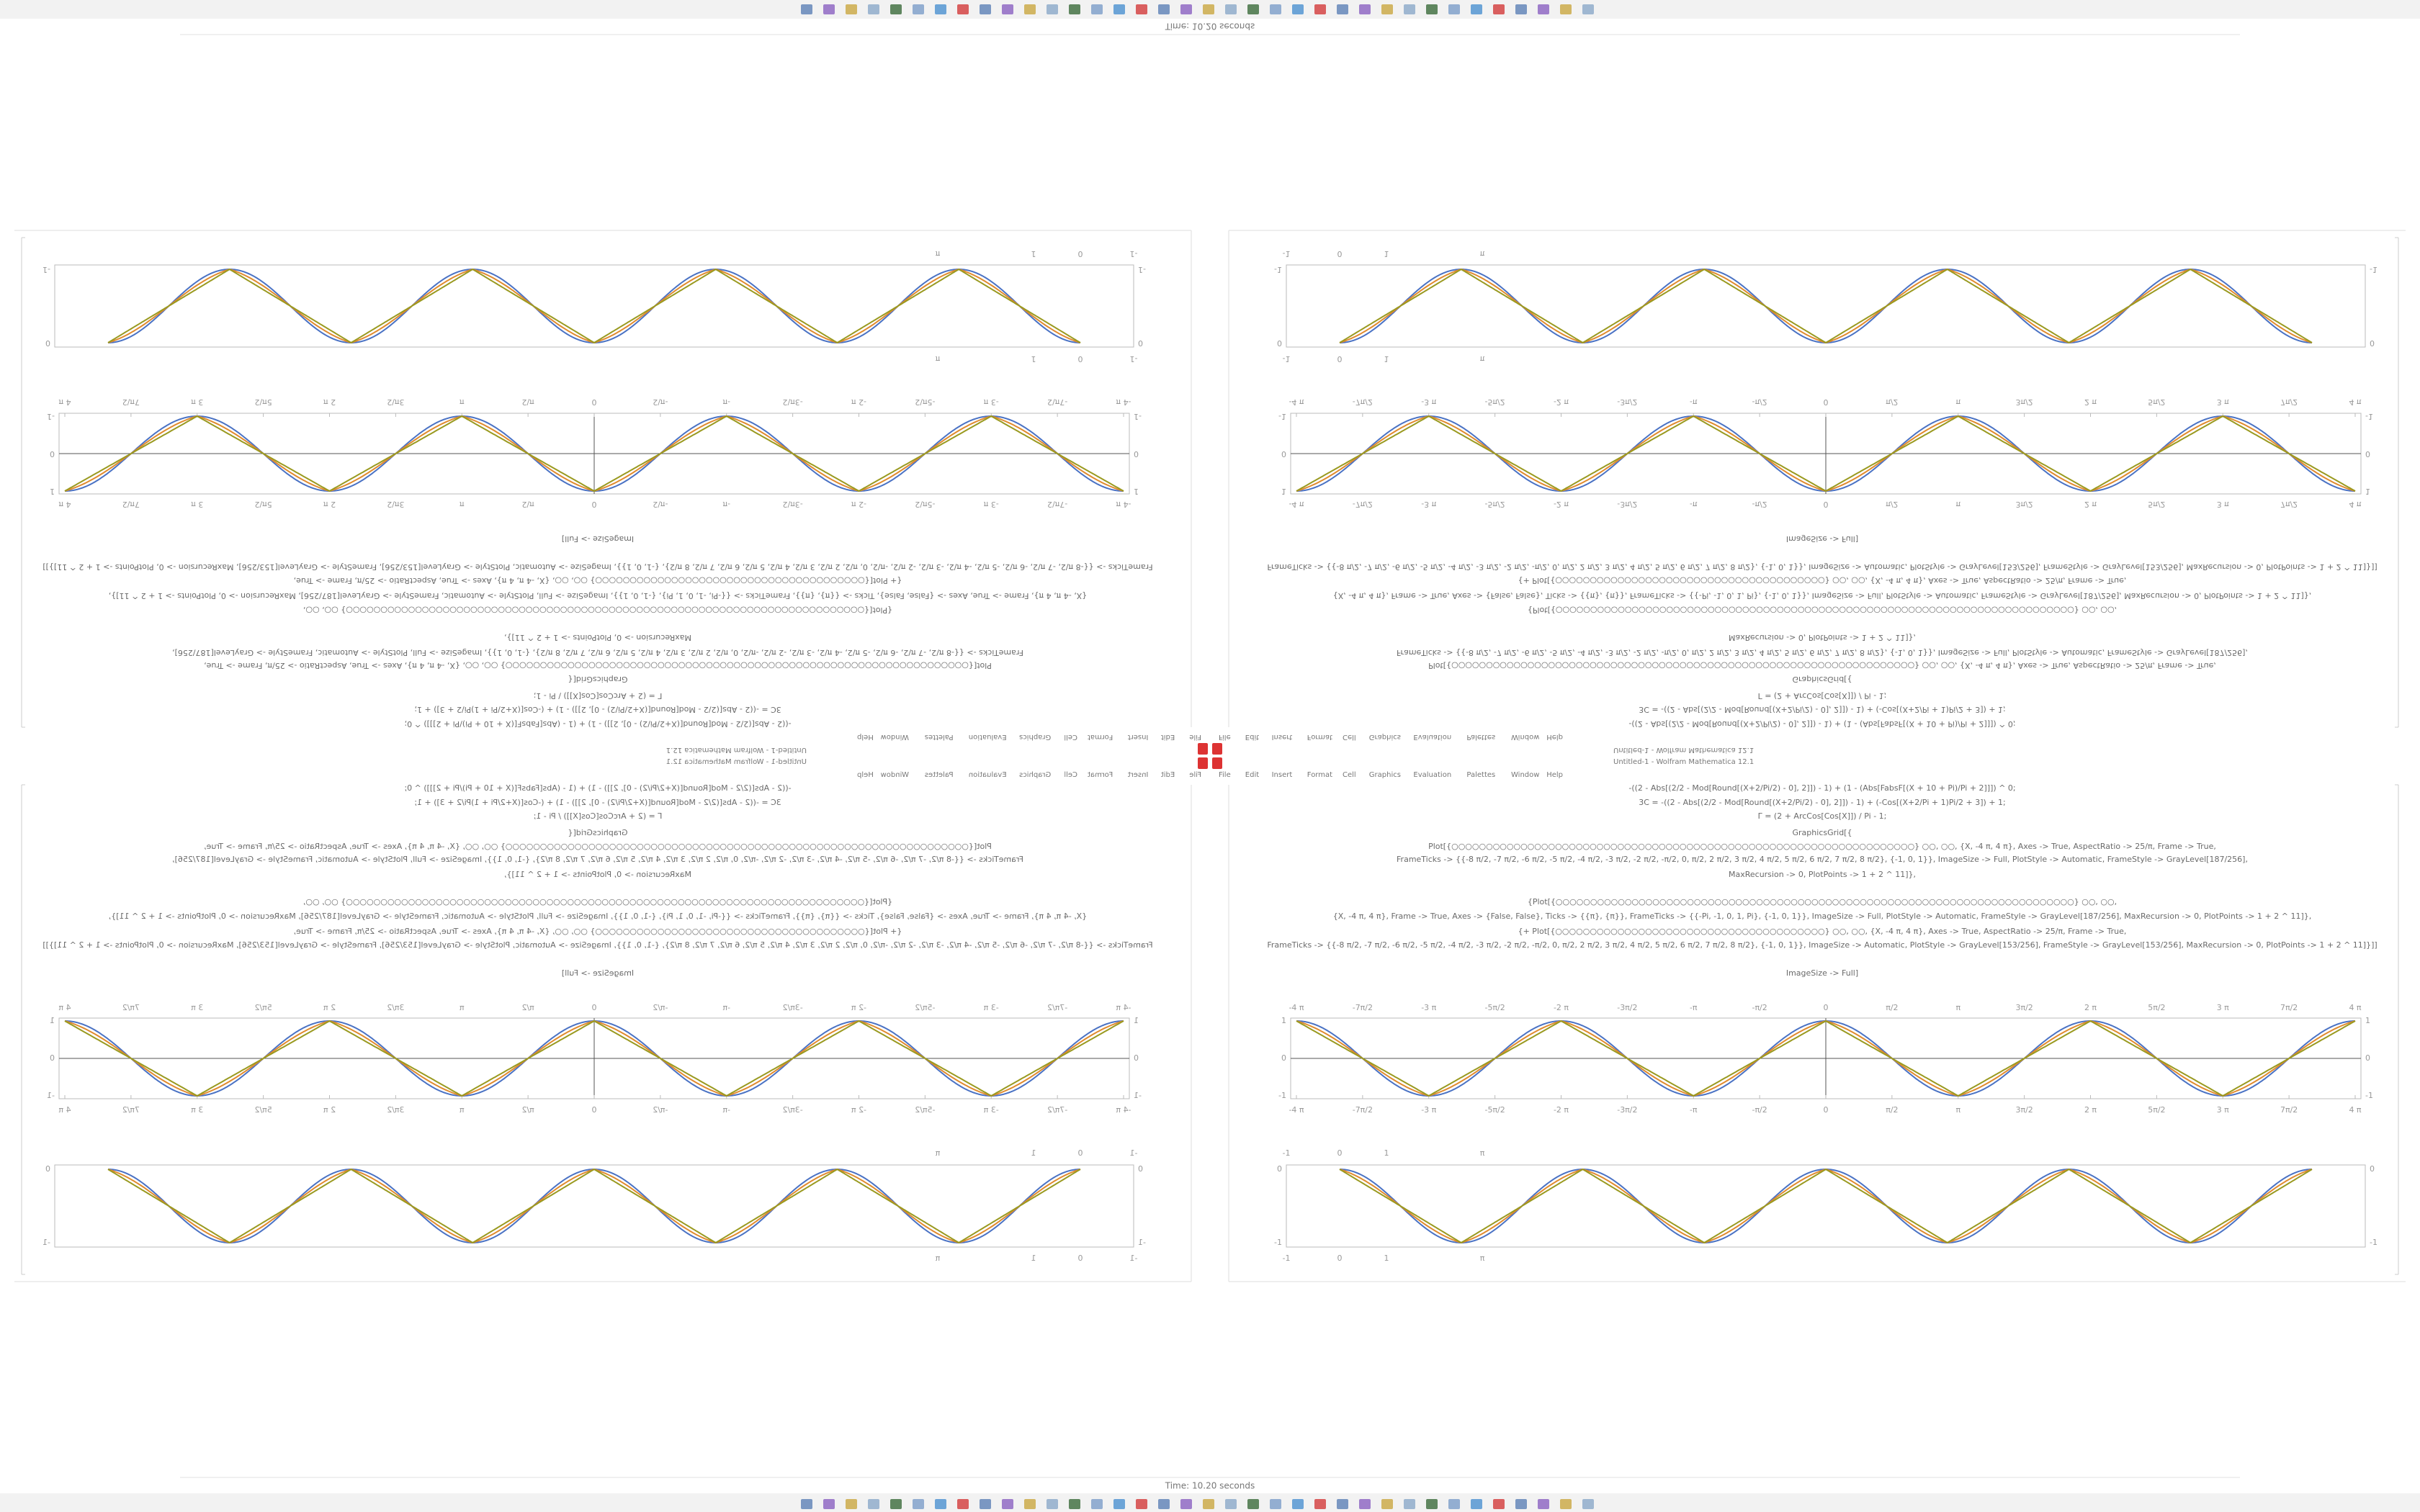 The height and width of the screenshot is (1512, 2420). What do you see at coordinates (594, 453) in the screenshot?
I see `curve-olive` at bounding box center [594, 453].